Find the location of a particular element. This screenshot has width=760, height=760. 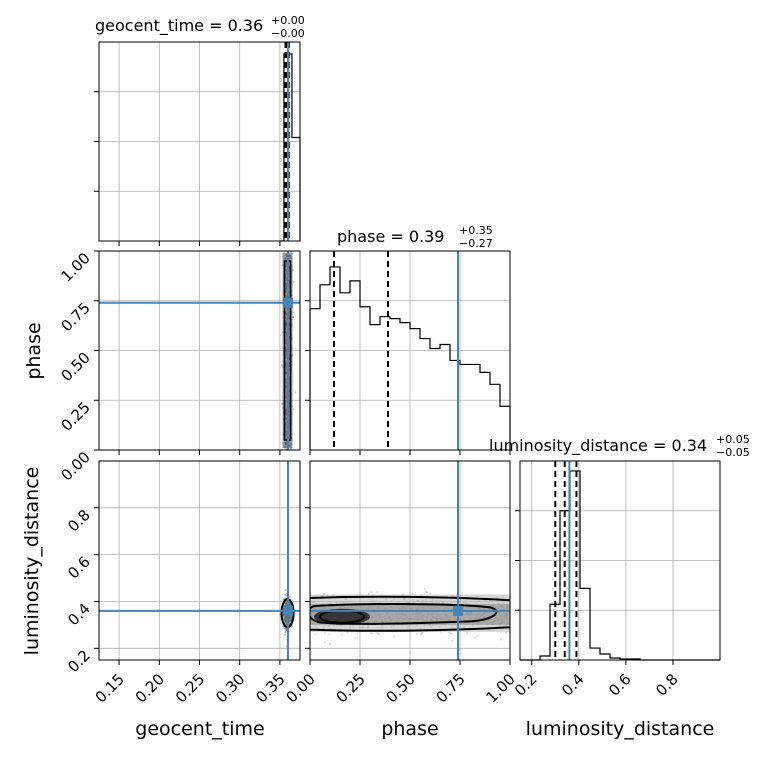

y-tick-label: 0.6 is located at coordinates (79, 568).